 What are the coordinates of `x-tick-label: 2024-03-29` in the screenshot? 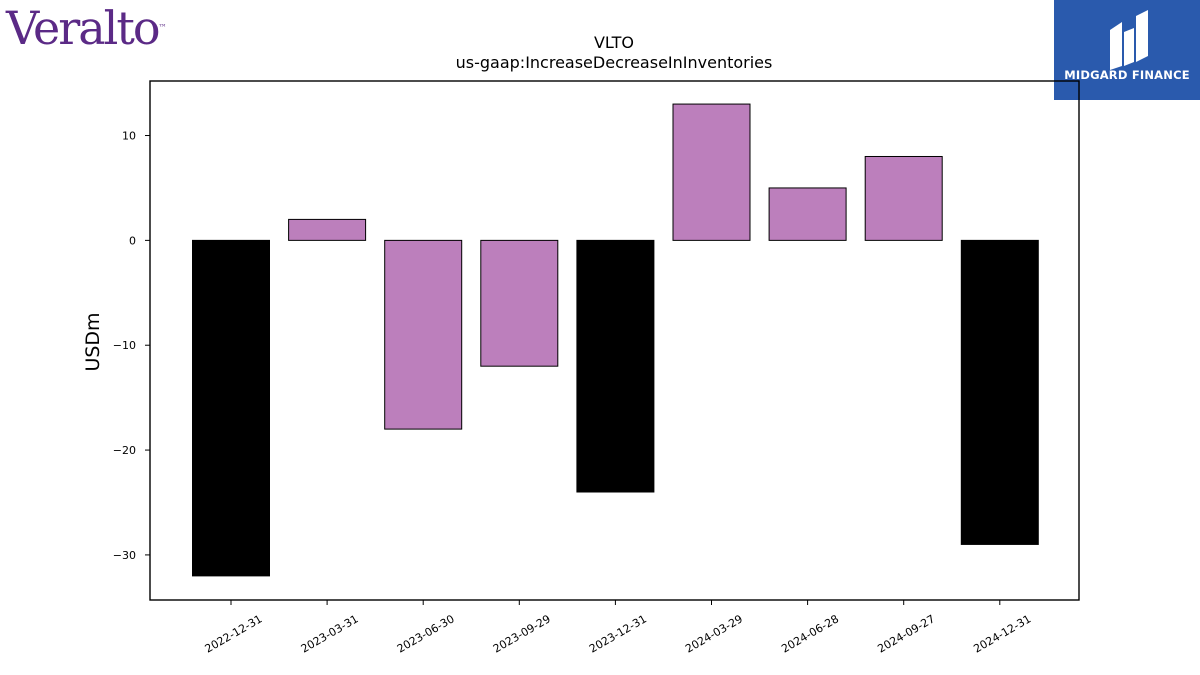 It's located at (714, 633).